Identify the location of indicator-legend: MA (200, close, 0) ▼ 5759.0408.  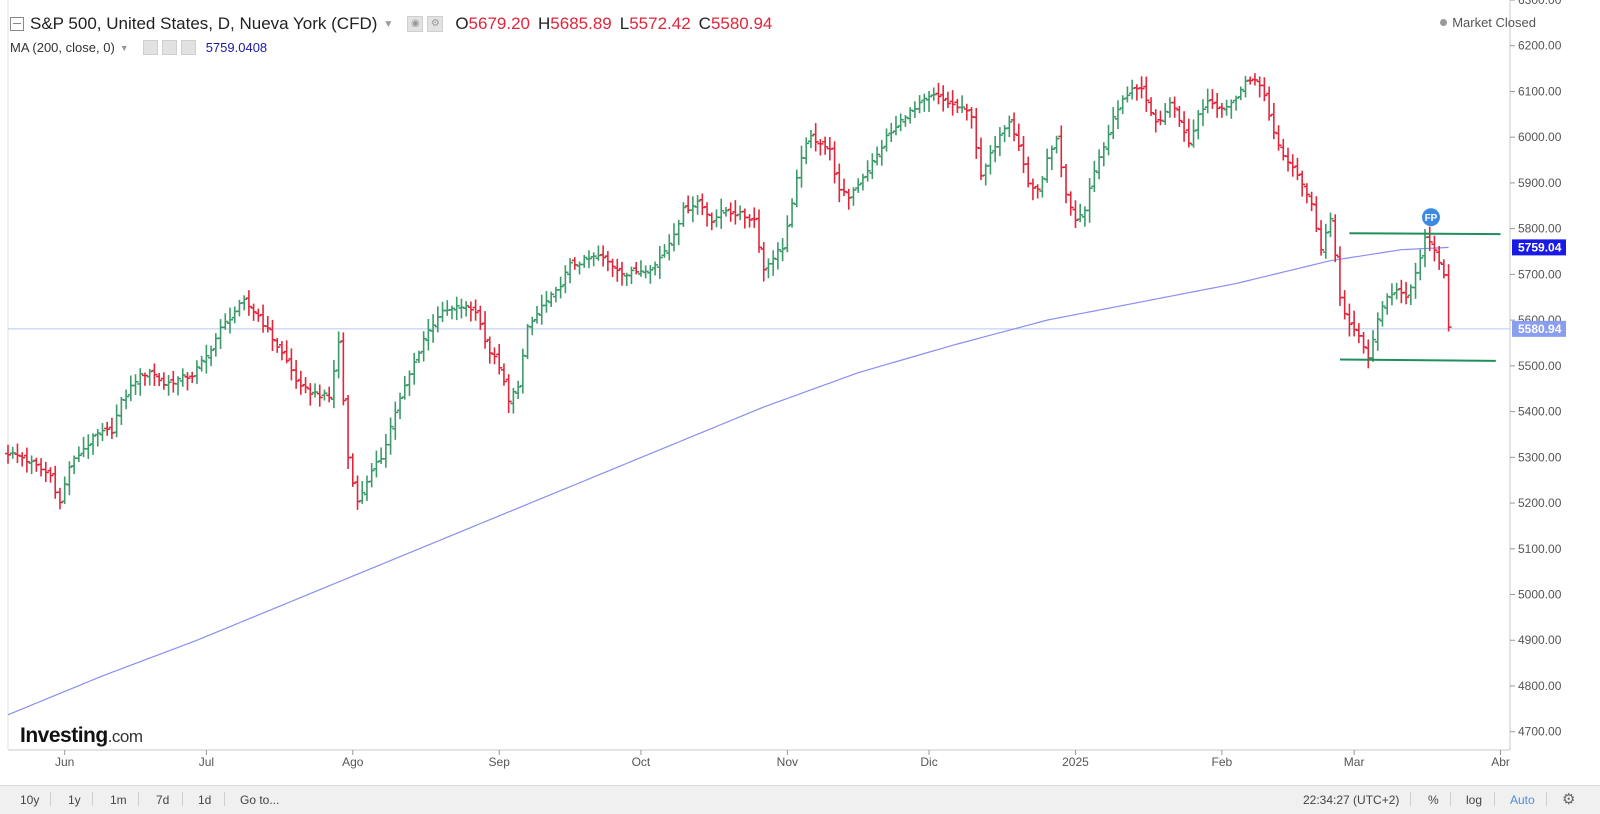
(138, 47).